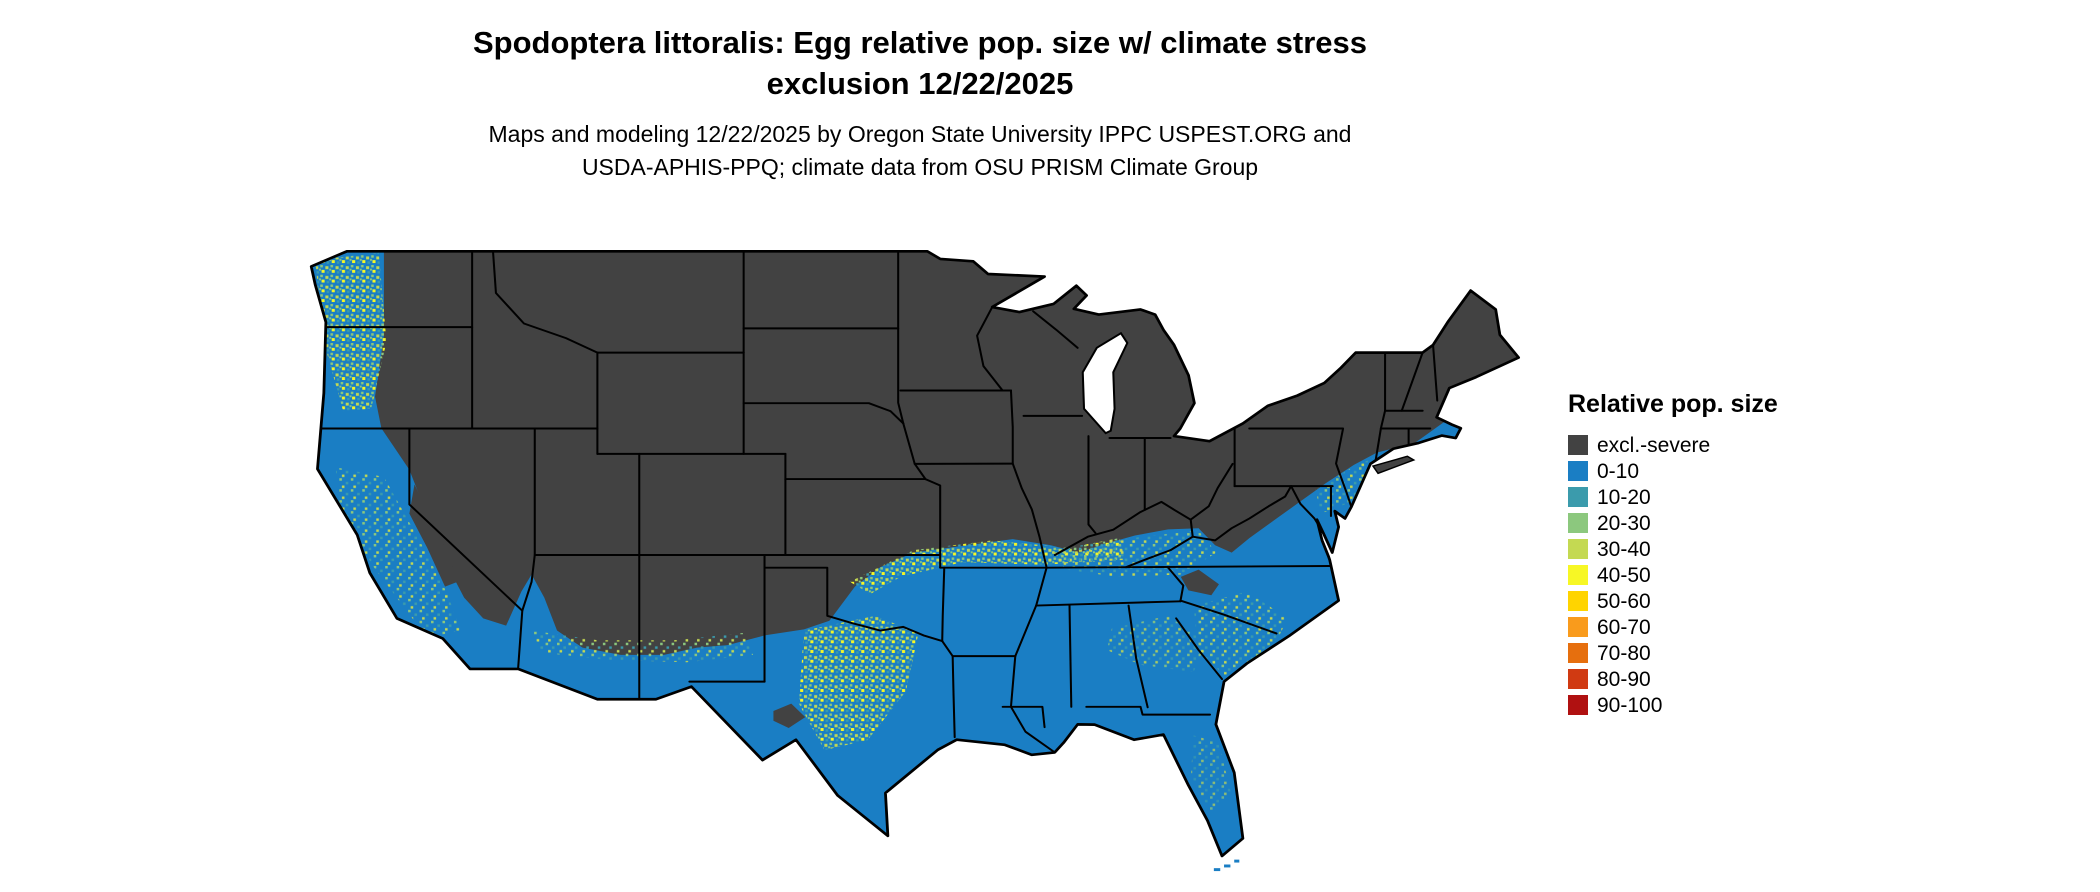  Describe the element at coordinates (920, 83) in the screenshot. I see `title-line-2: exclusion 12/22/2025` at that location.